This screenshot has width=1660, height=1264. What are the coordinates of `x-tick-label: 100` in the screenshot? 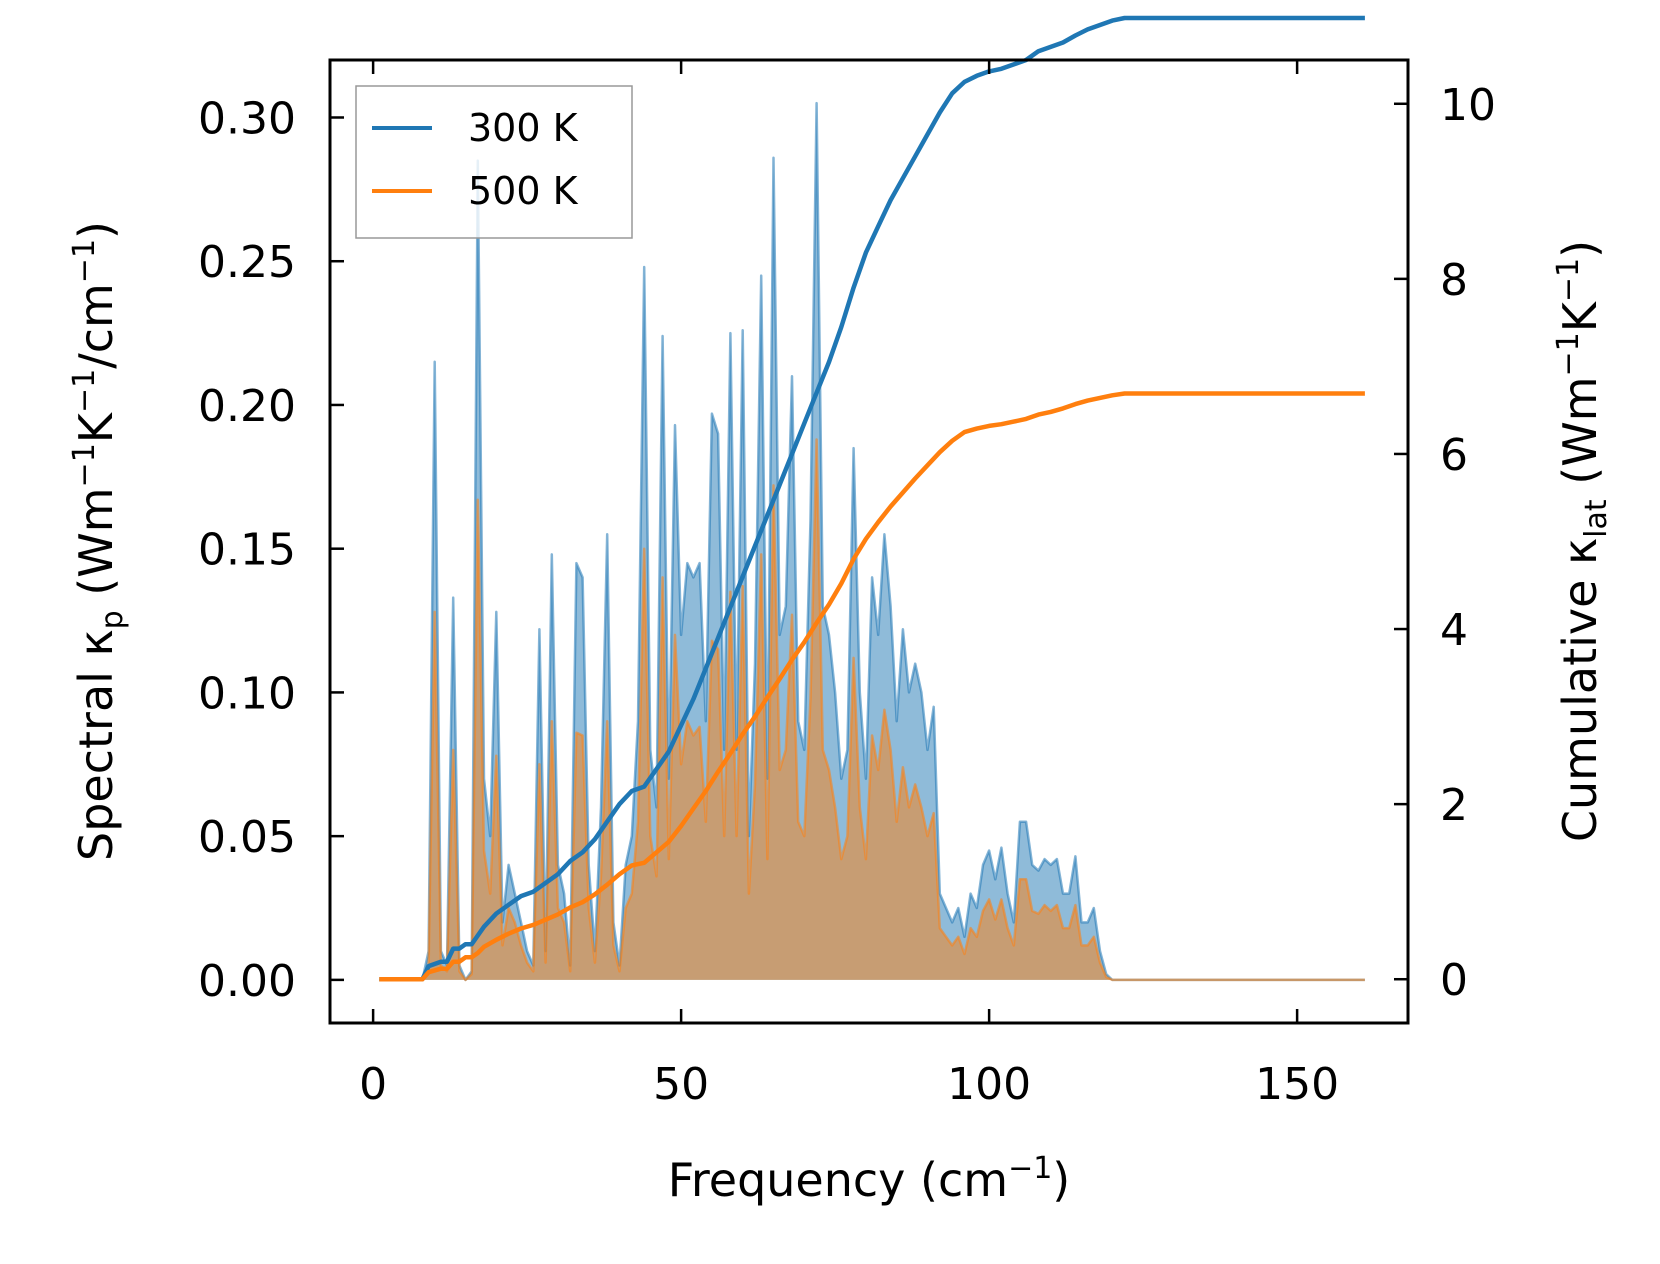 It's located at (989, 1084).